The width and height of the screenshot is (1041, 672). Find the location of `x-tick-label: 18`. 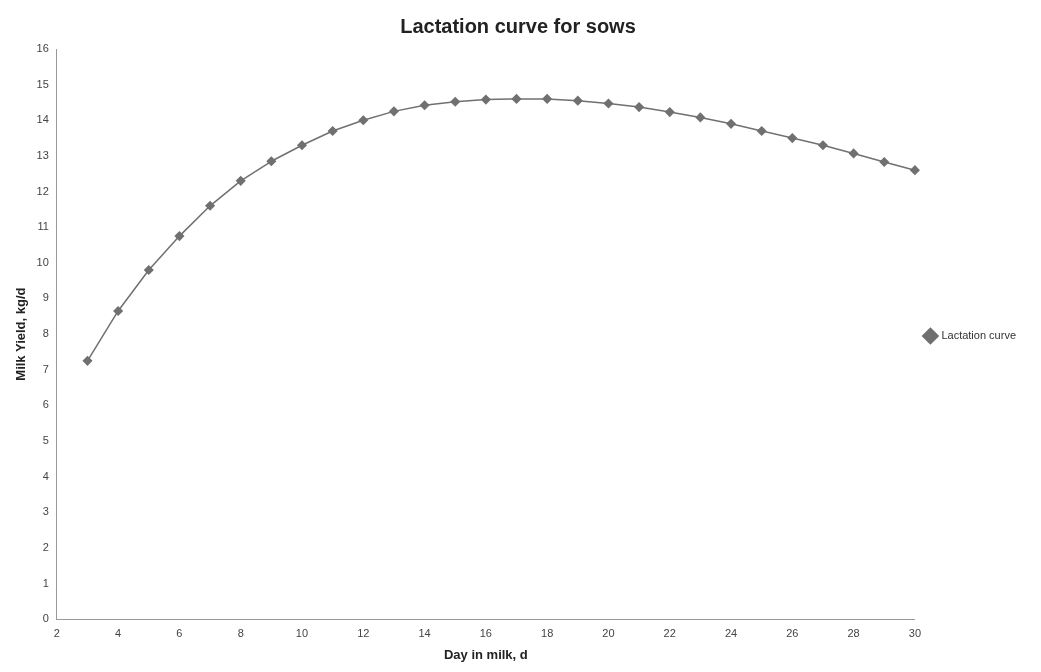

x-tick-label: 18 is located at coordinates (547, 632).